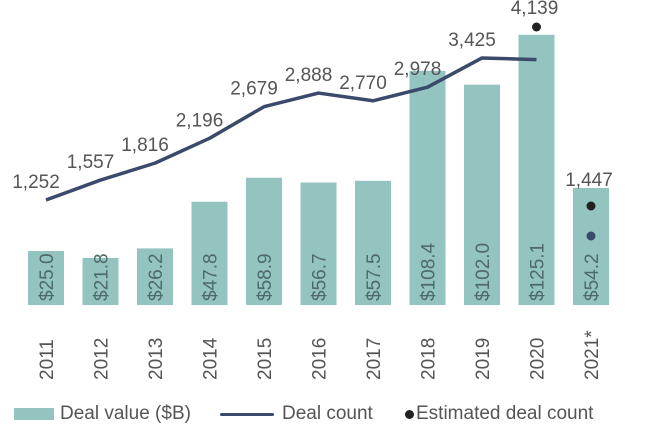 The width and height of the screenshot is (655, 428). Describe the element at coordinates (429, 271) in the screenshot. I see `bar-label: $108.4` at that location.